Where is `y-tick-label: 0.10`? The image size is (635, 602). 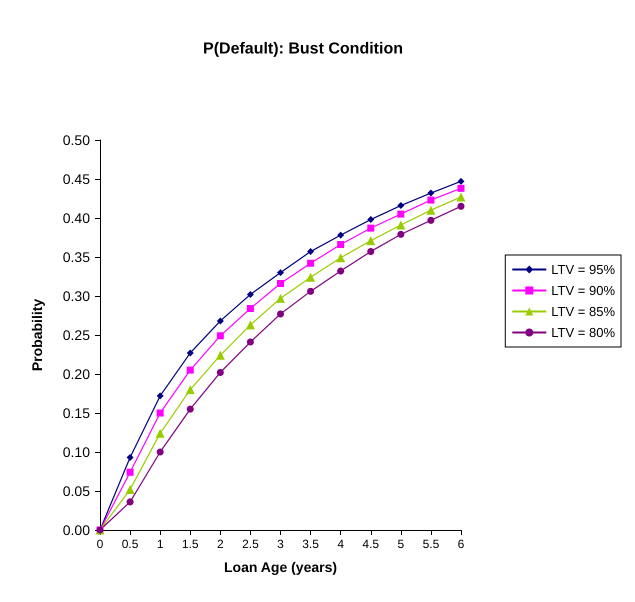 y-tick-label: 0.10 is located at coordinates (76, 452).